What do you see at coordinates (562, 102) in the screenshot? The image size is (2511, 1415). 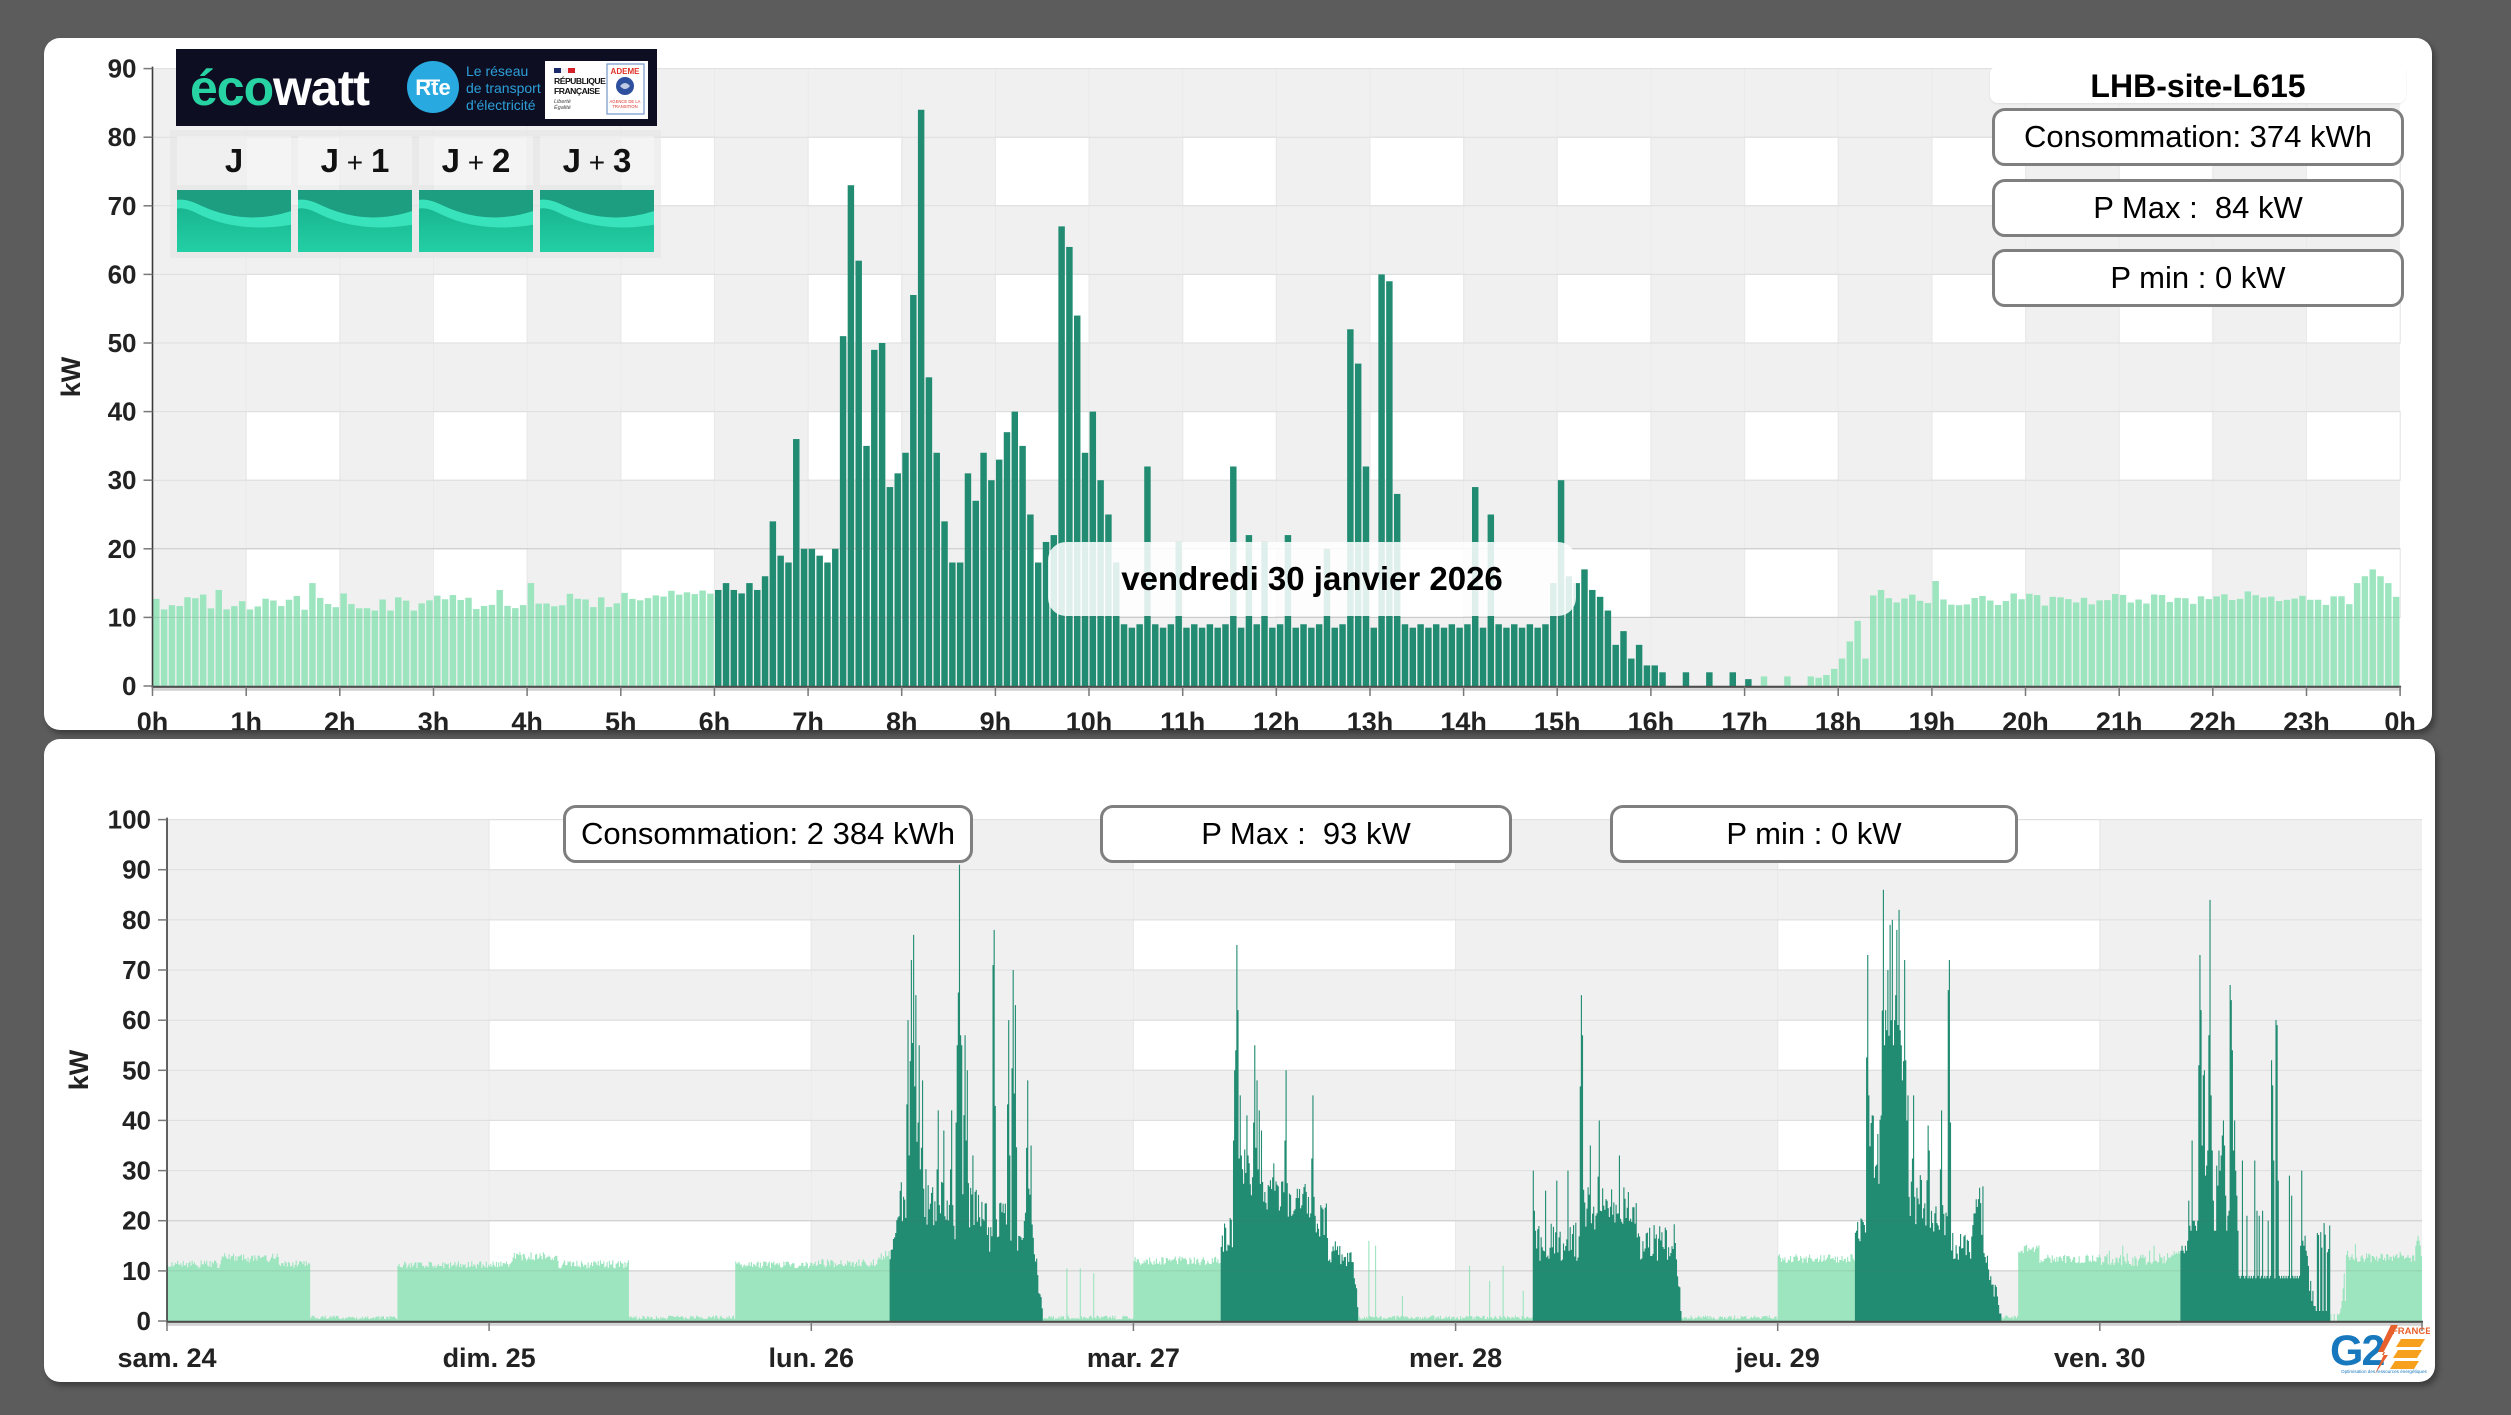 I see `svg-text: Liberté` at bounding box center [562, 102].